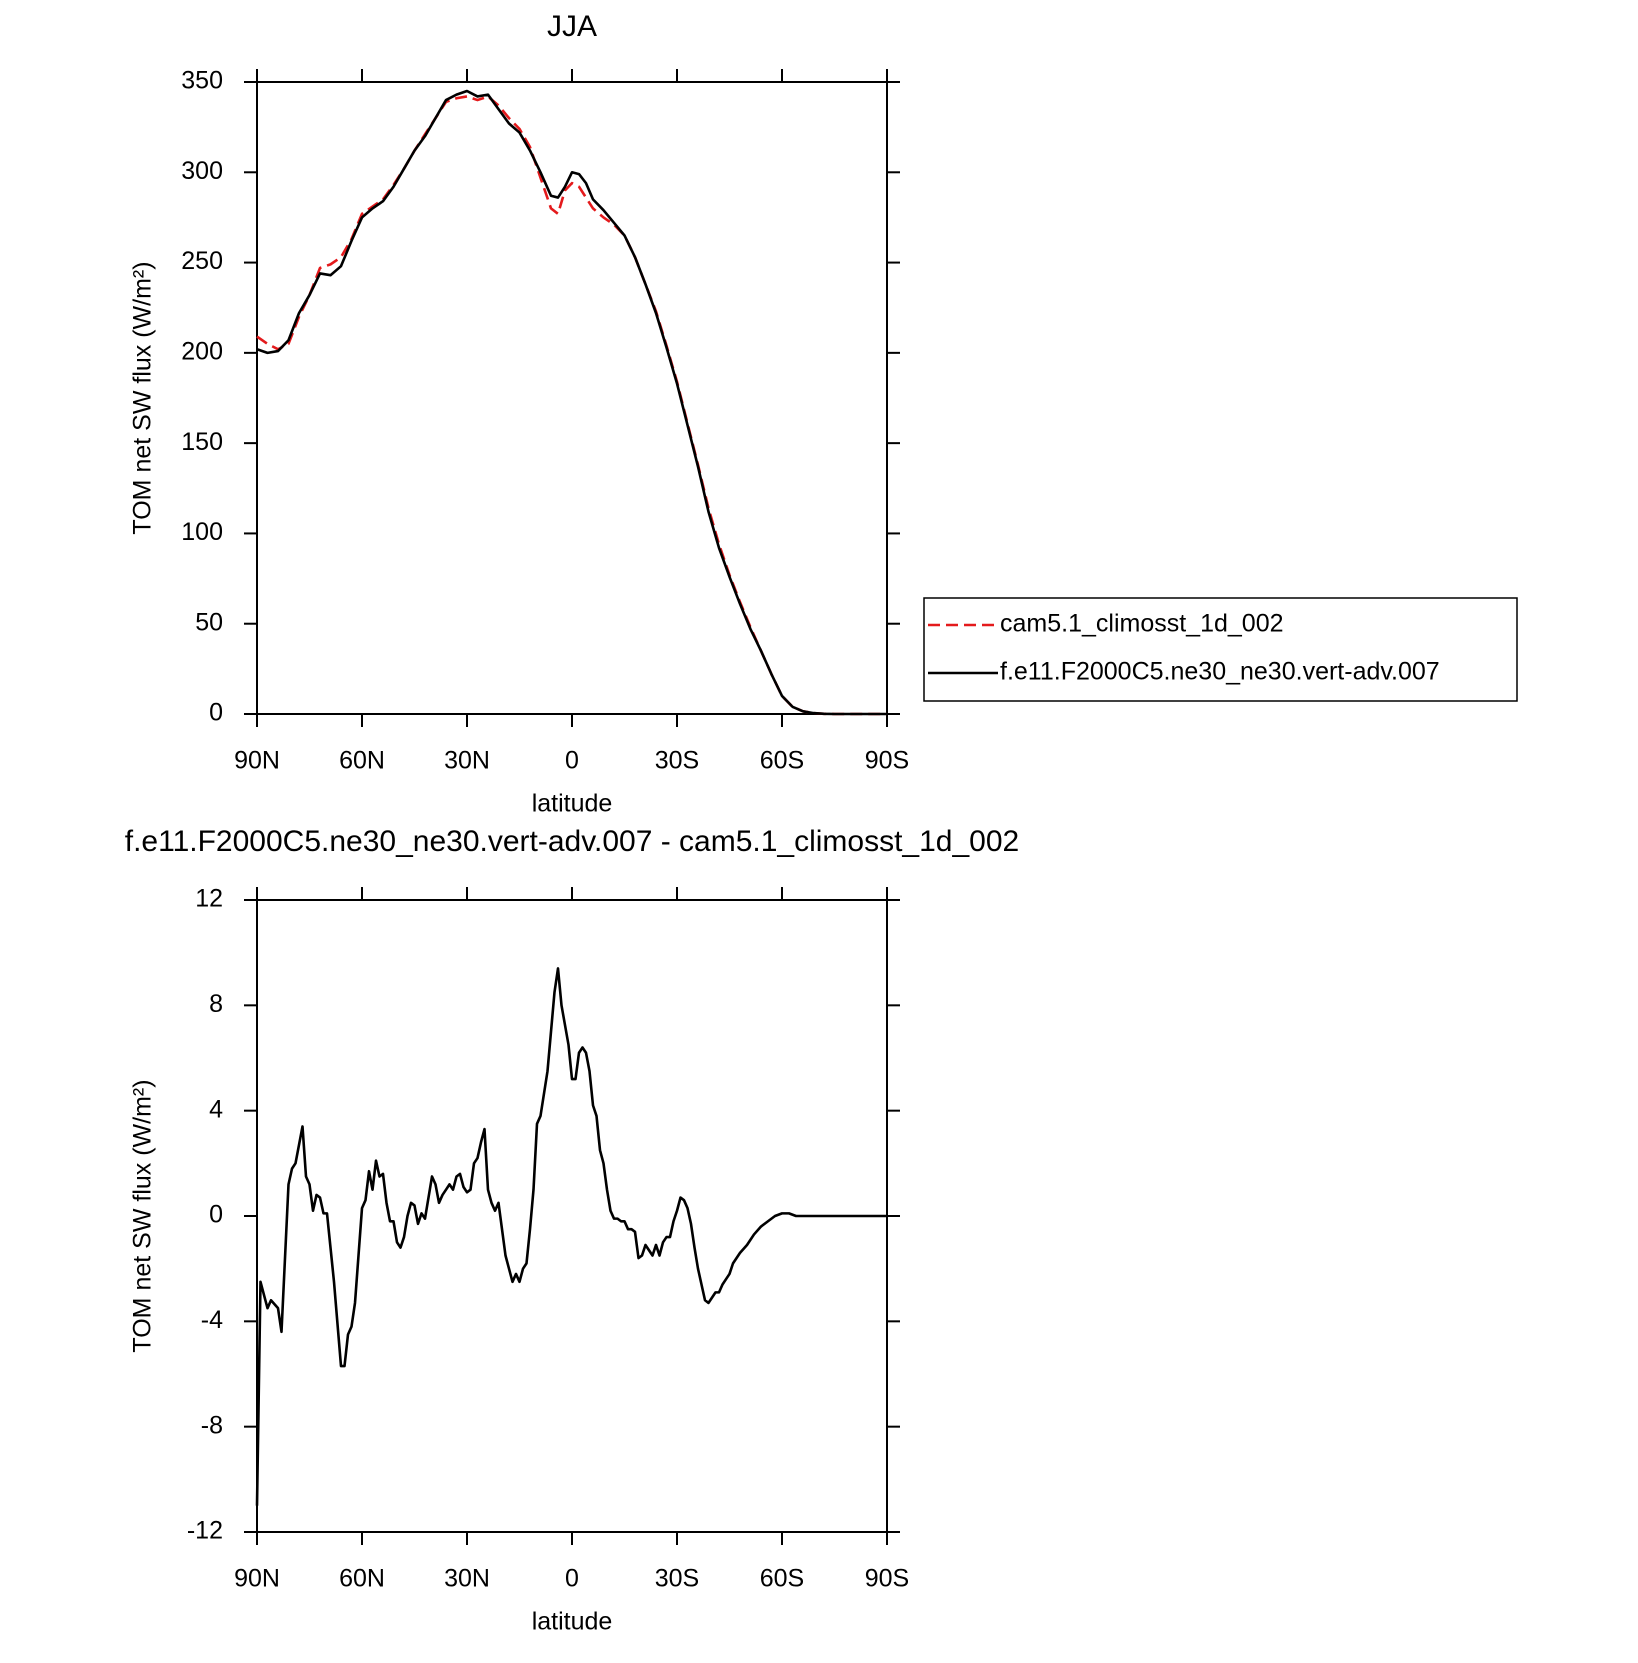 This screenshot has width=1638, height=1663. Describe the element at coordinates (202, 171) in the screenshot. I see `y-tick-label: 300` at that location.